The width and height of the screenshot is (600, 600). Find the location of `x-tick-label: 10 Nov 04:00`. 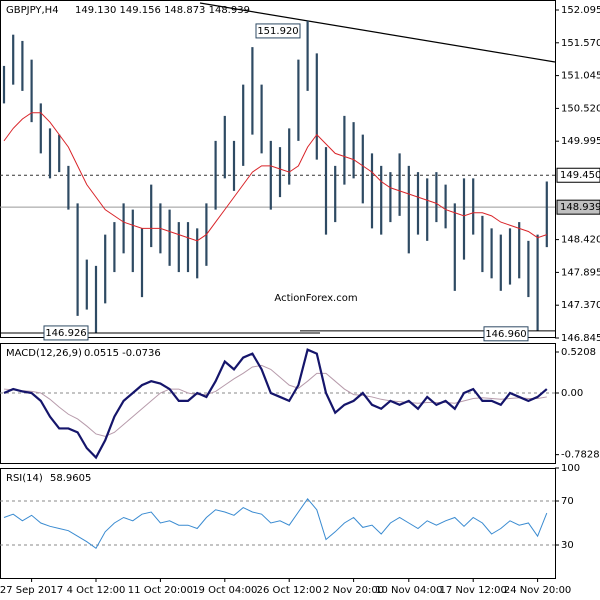

x-tick-label: 10 Nov 04:00 is located at coordinates (408, 590).